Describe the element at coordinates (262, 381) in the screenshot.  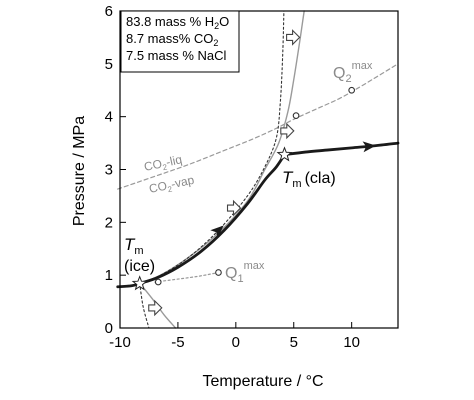
I see `x-axis-label: Temperature / °C` at that location.